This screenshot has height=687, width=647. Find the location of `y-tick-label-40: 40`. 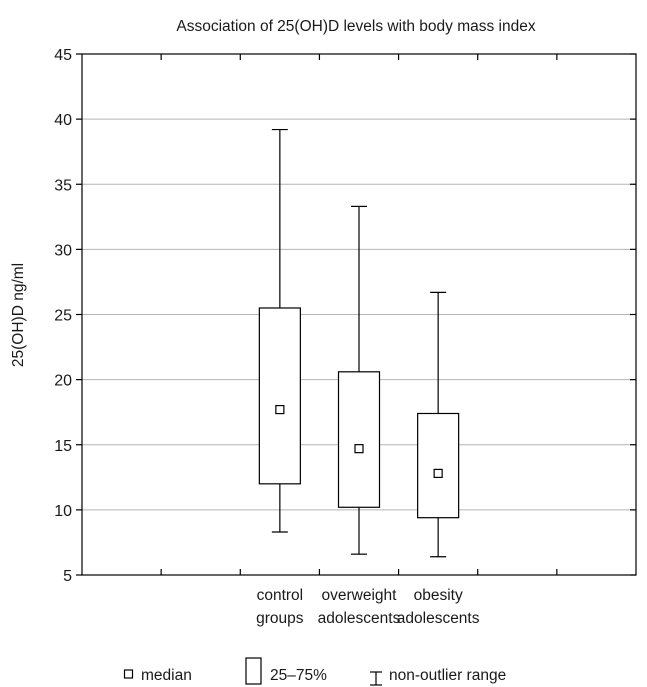

y-tick-label-40: 40 is located at coordinates (63, 120).